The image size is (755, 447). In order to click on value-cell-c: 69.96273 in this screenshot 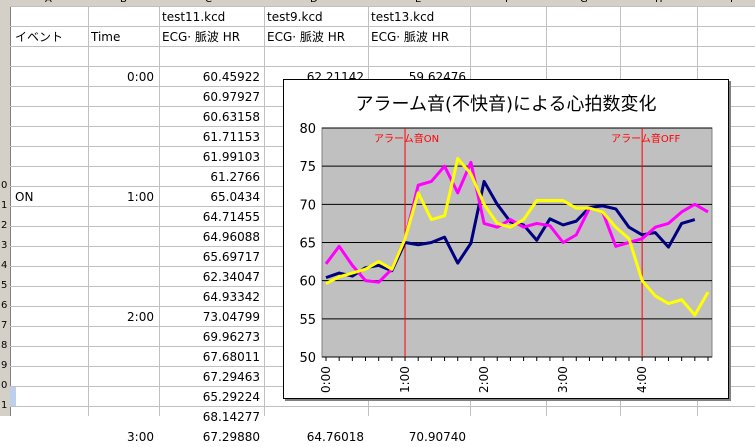, I will do `click(231, 337)`.